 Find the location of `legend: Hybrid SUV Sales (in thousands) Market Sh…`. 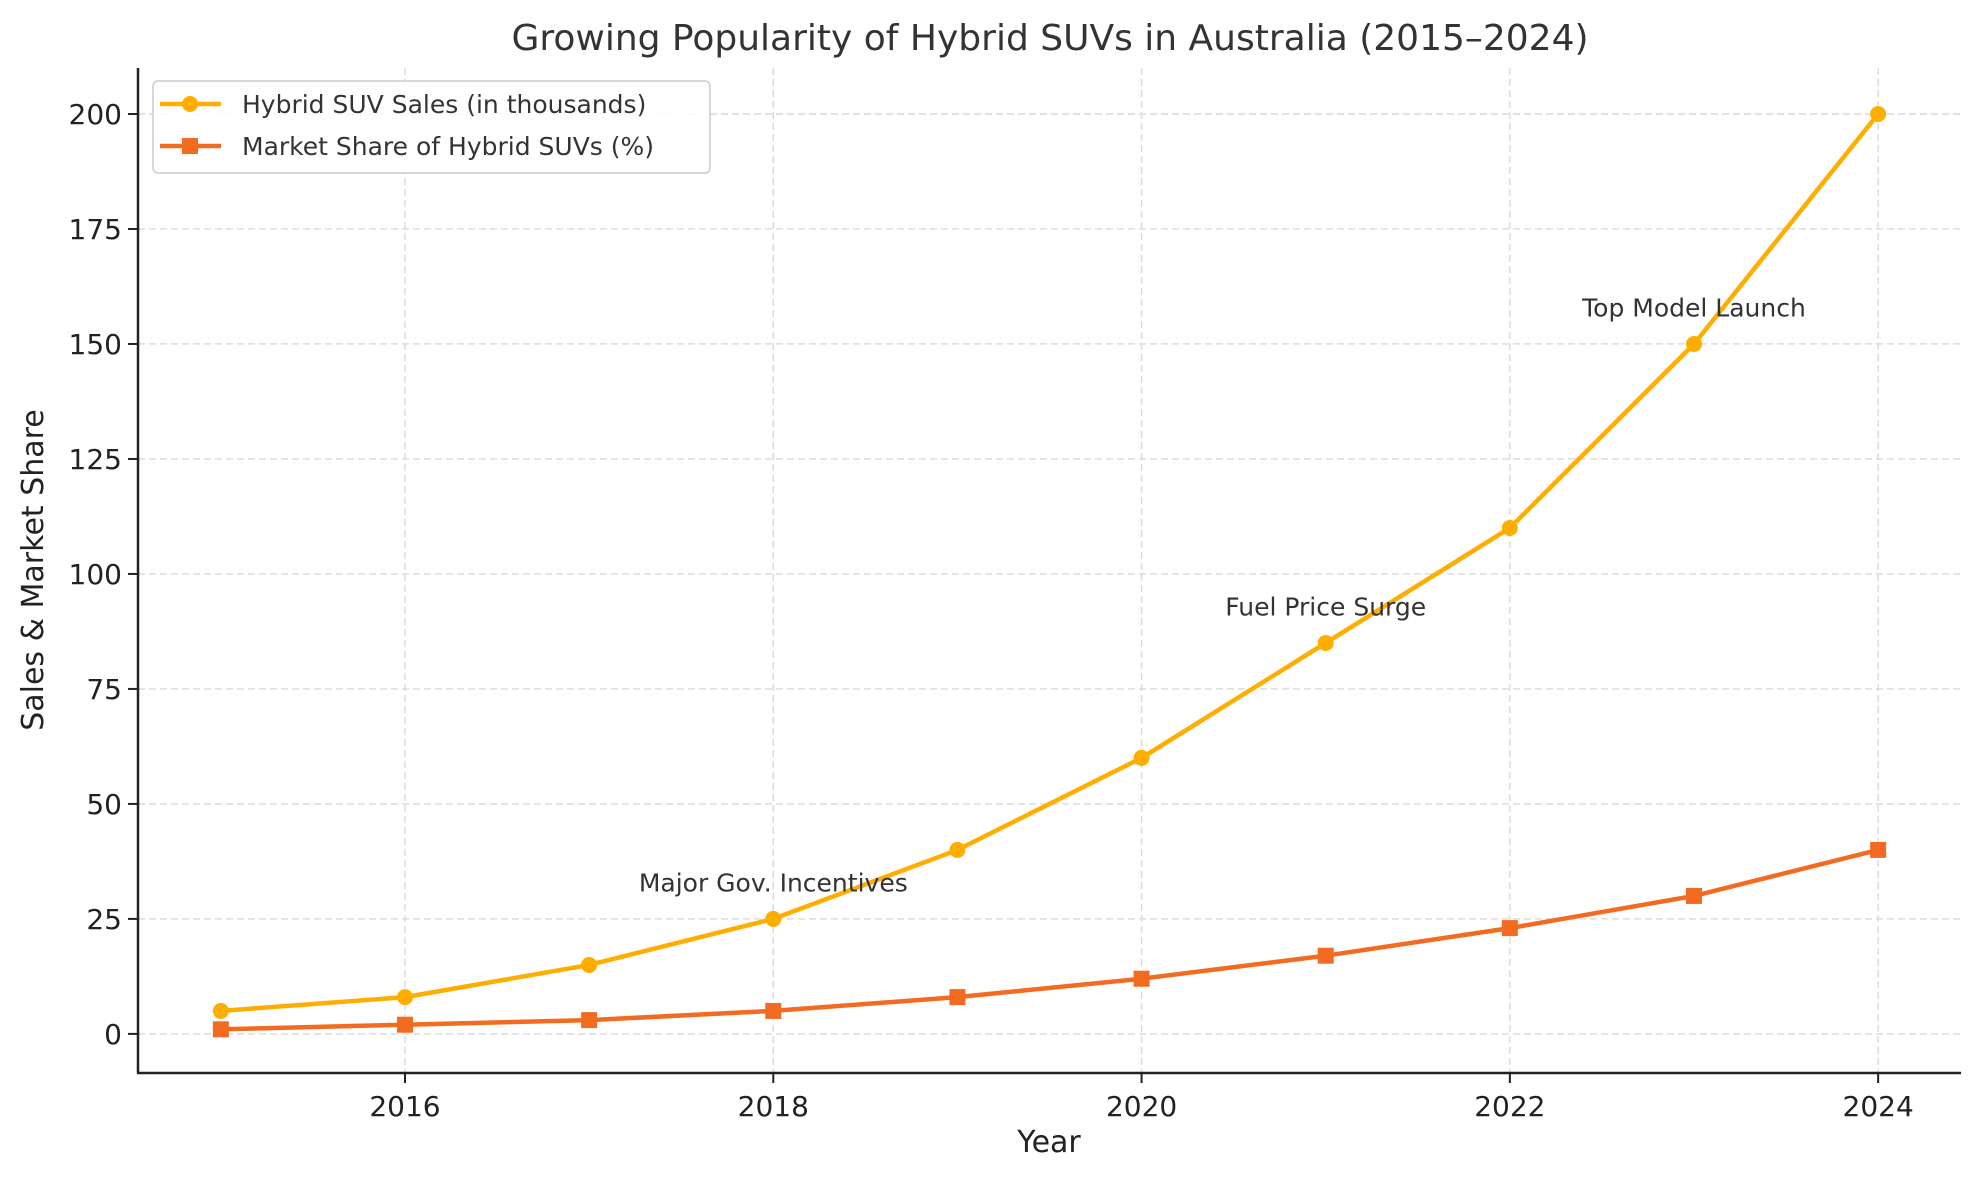

legend: Hybrid SUV Sales (in thousands) Market Sh… is located at coordinates (431, 127).